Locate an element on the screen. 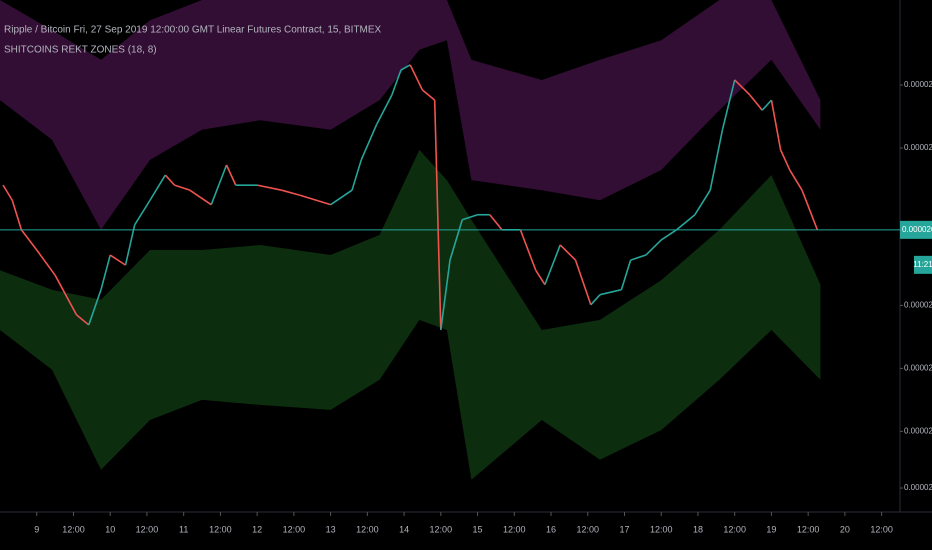 The image size is (932, 550). x-tick-label: 12 is located at coordinates (257, 529).